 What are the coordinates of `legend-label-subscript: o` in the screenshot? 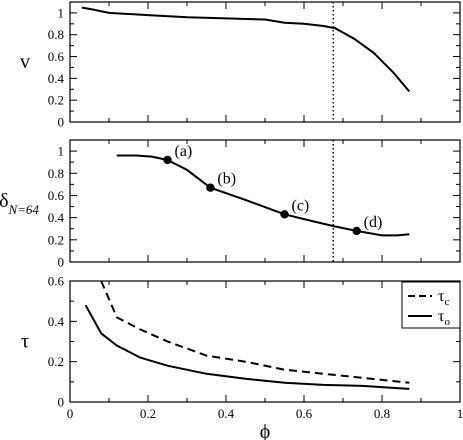 It's located at (447, 322).